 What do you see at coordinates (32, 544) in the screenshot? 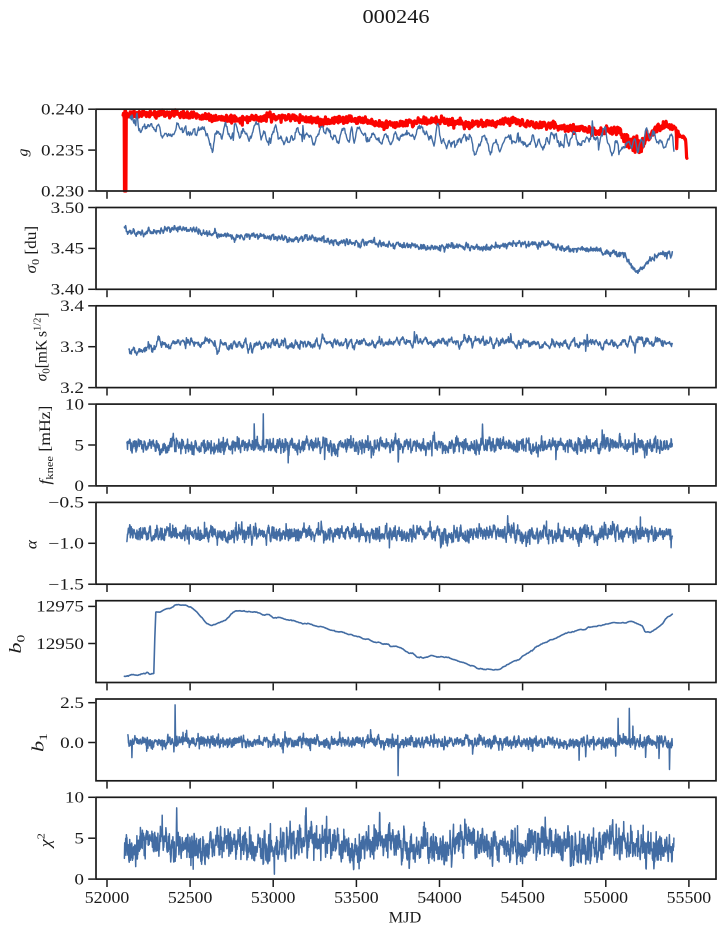
I see `svg-text: α` at bounding box center [32, 544].